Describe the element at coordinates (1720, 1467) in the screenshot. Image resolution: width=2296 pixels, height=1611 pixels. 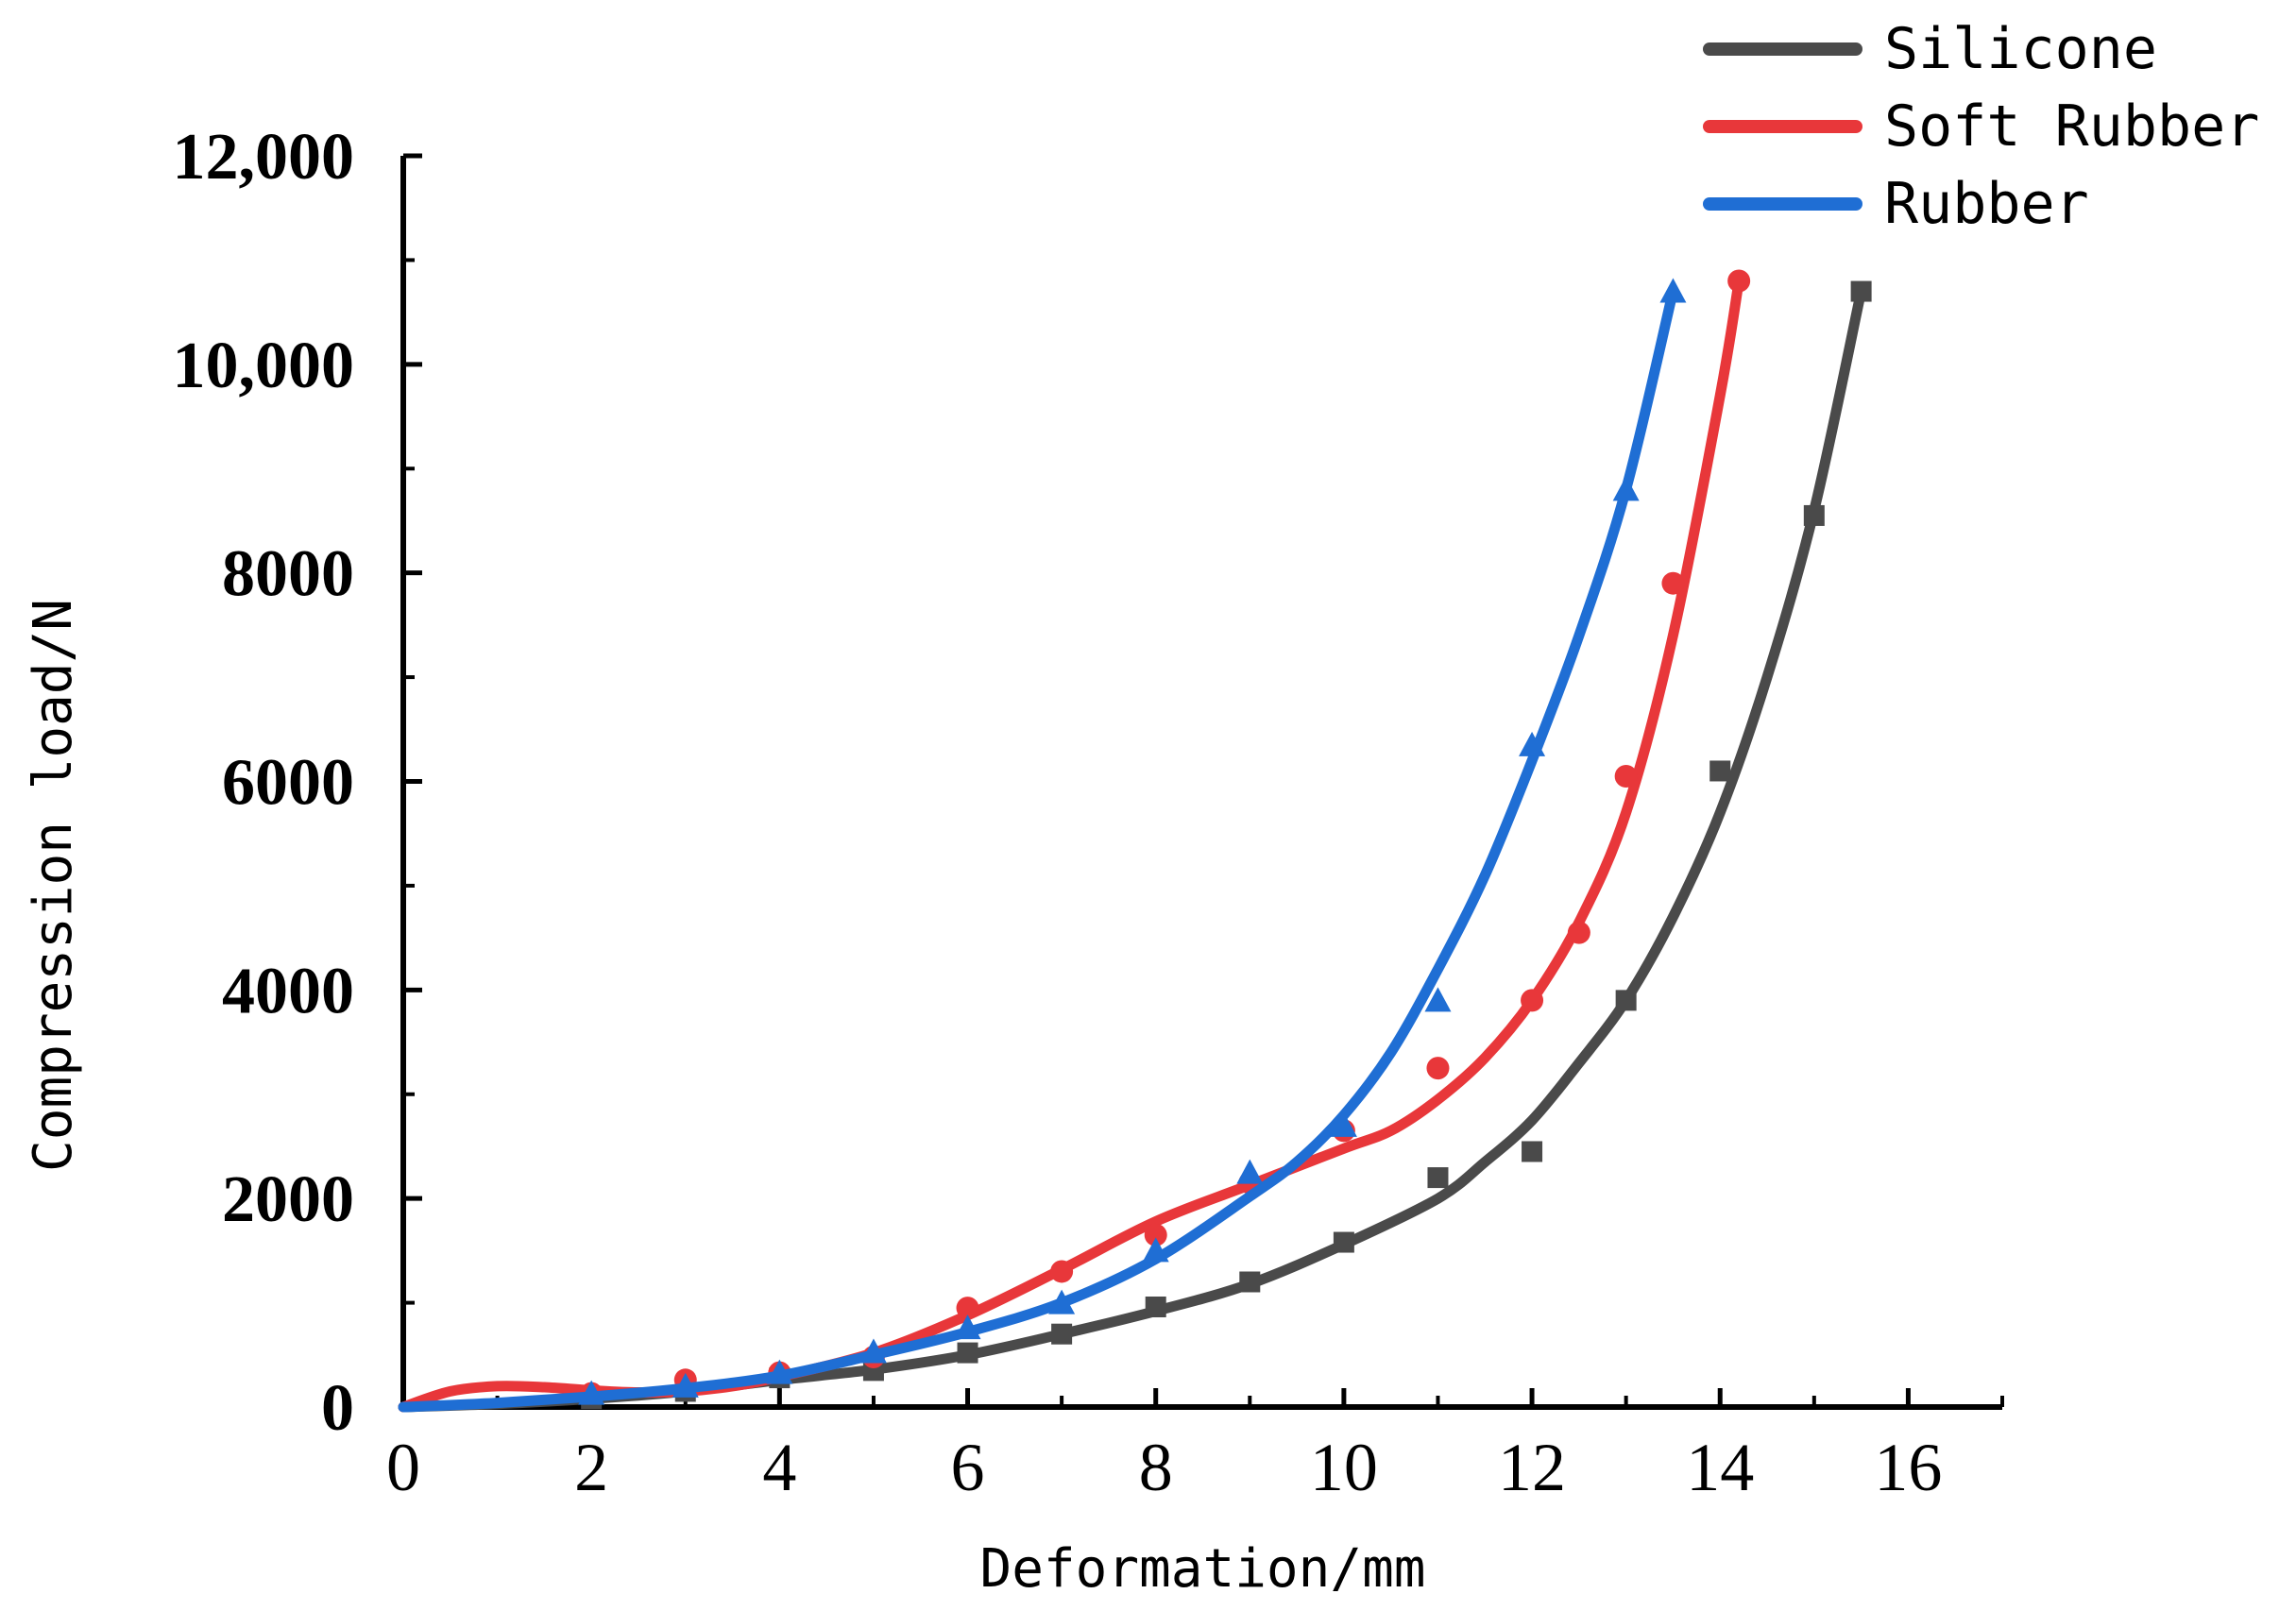
I see `x-tick-label: 14` at that location.